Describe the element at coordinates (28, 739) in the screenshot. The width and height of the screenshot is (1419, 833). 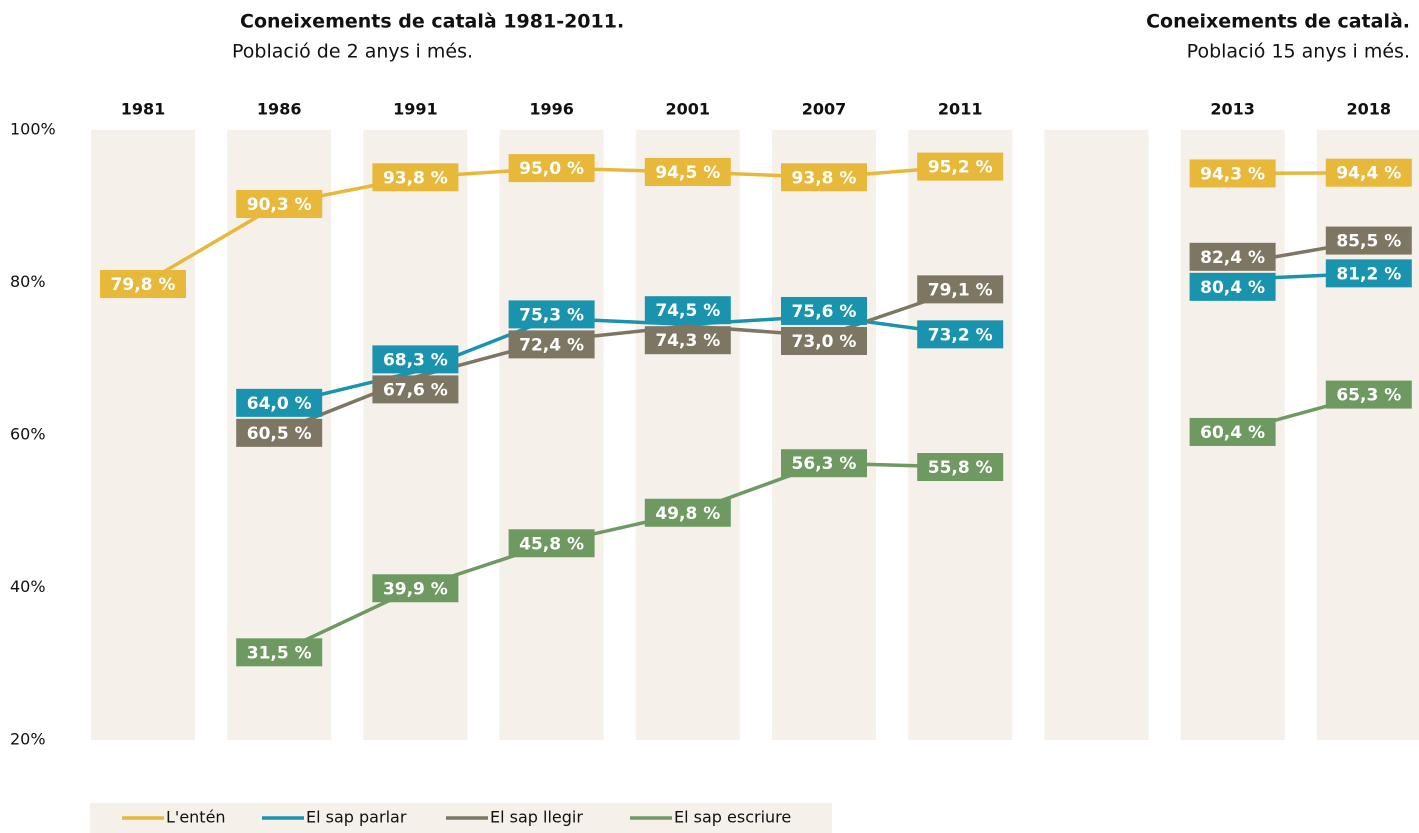
I see `y-tick-label: 20%` at that location.